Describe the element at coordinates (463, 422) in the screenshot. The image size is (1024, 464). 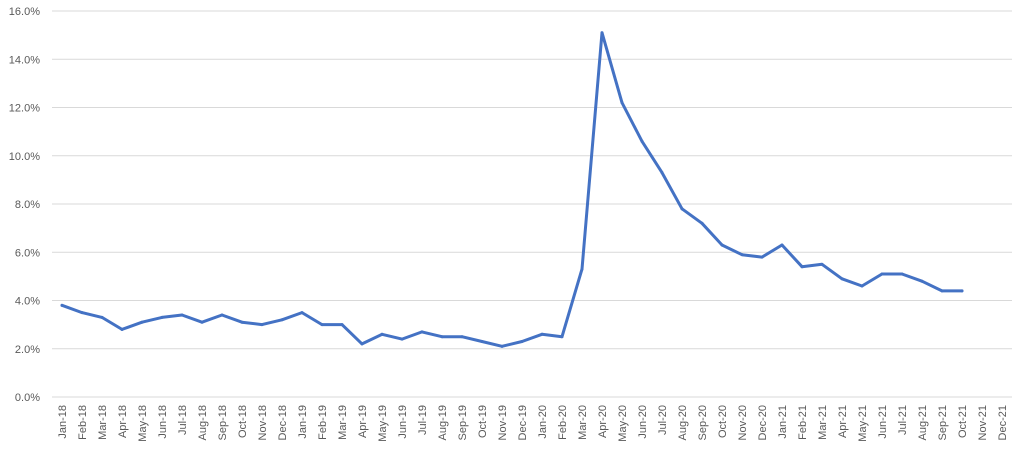
I see `x-tick-label: Sep-19` at that location.